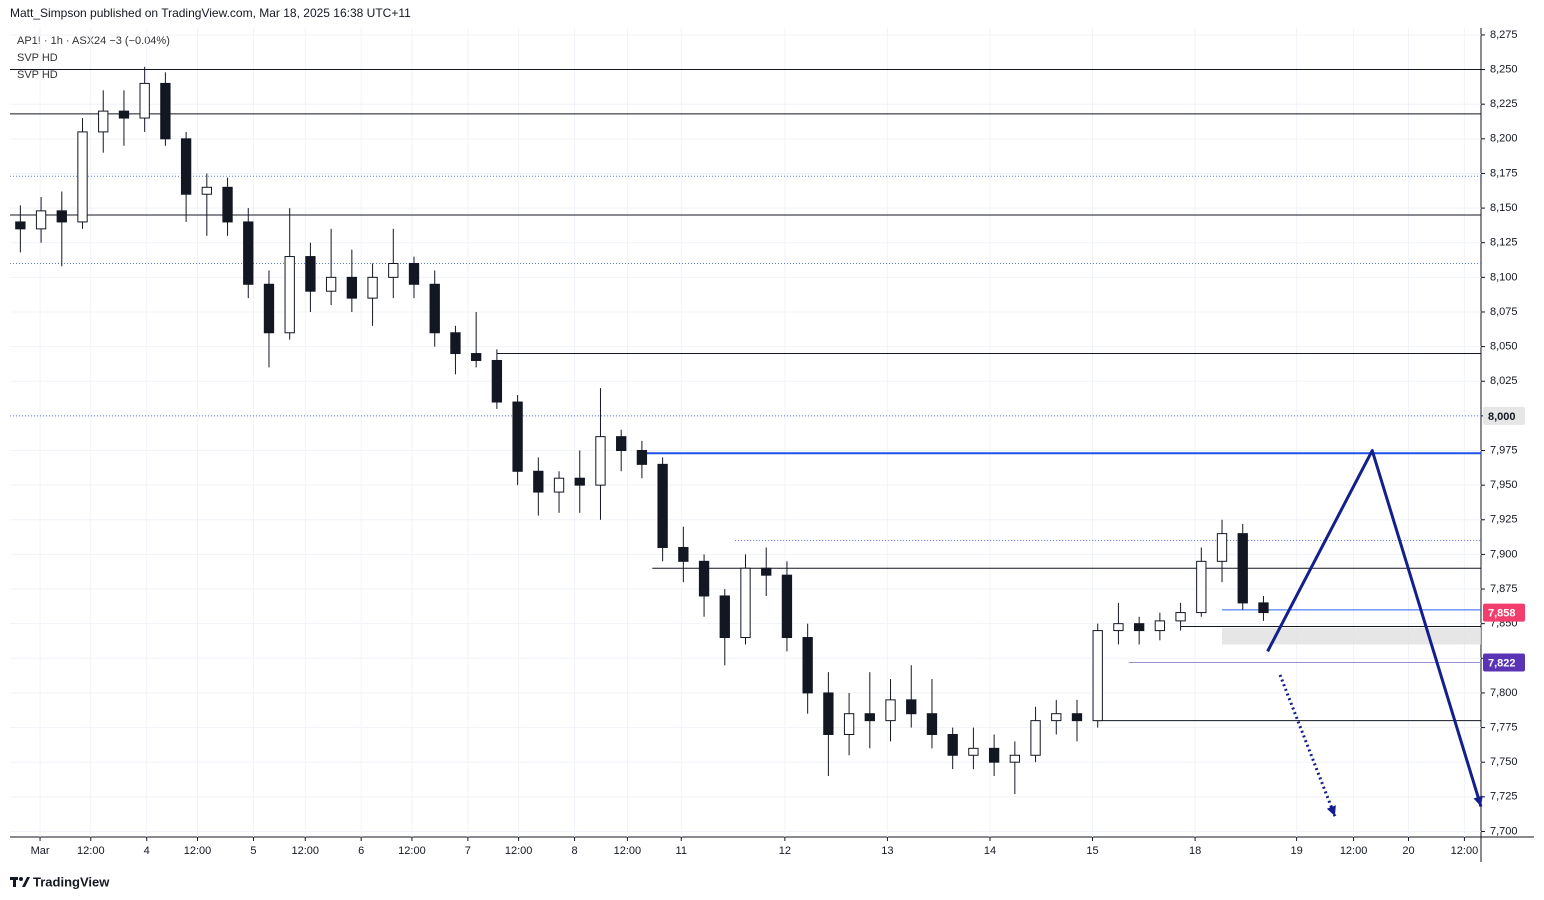 This screenshot has height=900, width=1544. Describe the element at coordinates (990, 851) in the screenshot. I see `x-tick-label: 14` at that location.